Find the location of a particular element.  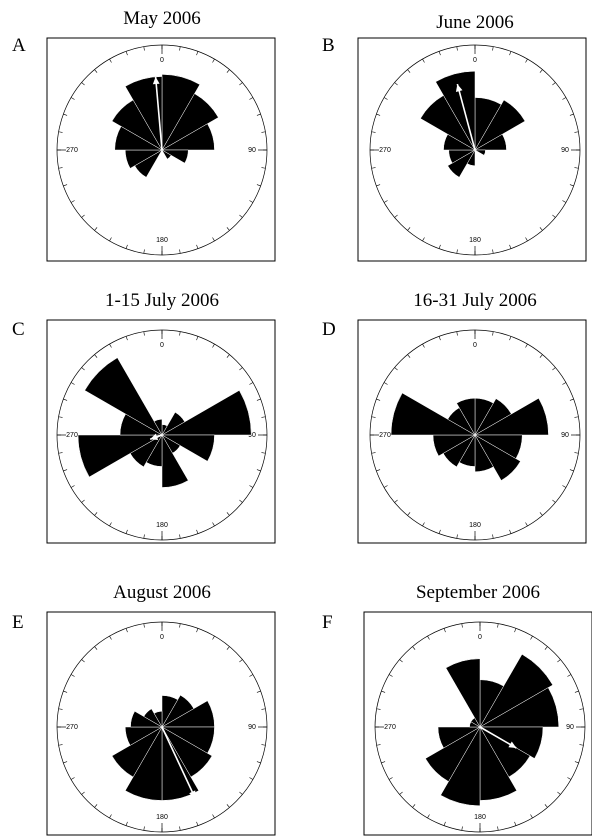

panel-letter: E is located at coordinates (18, 622).